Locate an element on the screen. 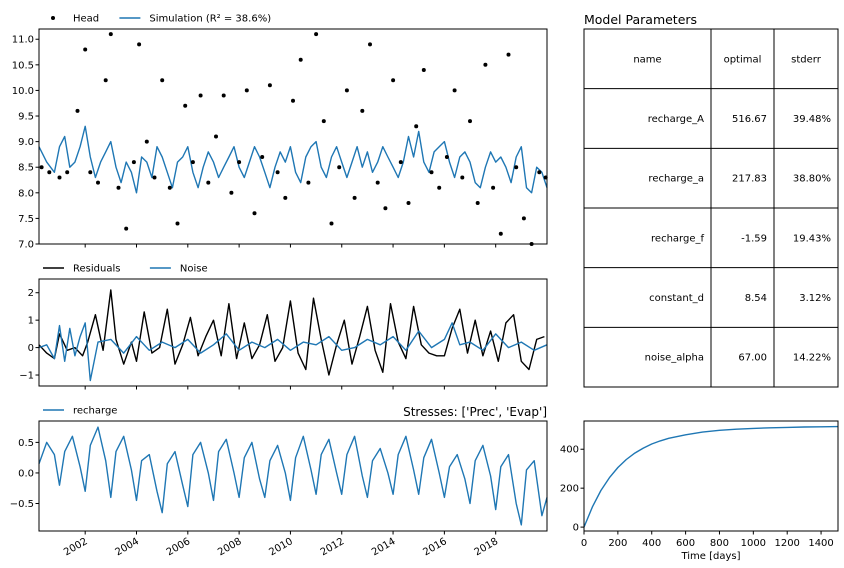 This screenshot has height=568, width=844. table-cell: 516.67 is located at coordinates (749, 119).